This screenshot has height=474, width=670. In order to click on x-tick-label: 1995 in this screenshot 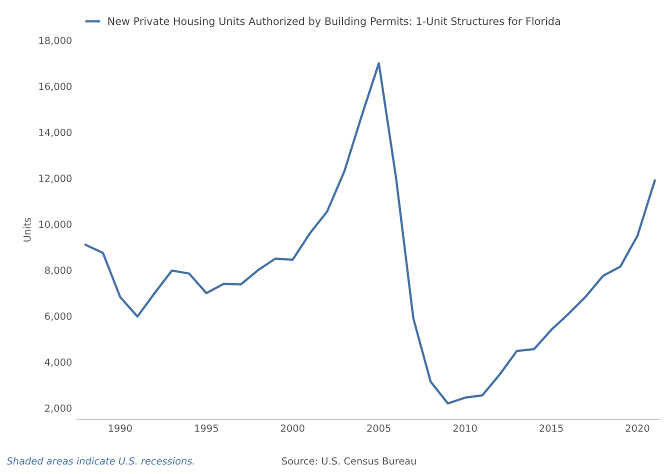, I will do `click(206, 428)`.